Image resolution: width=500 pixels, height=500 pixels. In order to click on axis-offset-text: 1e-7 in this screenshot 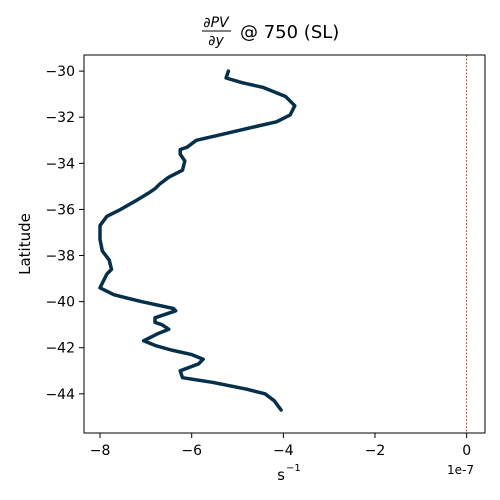, I will do `click(460, 470)`.